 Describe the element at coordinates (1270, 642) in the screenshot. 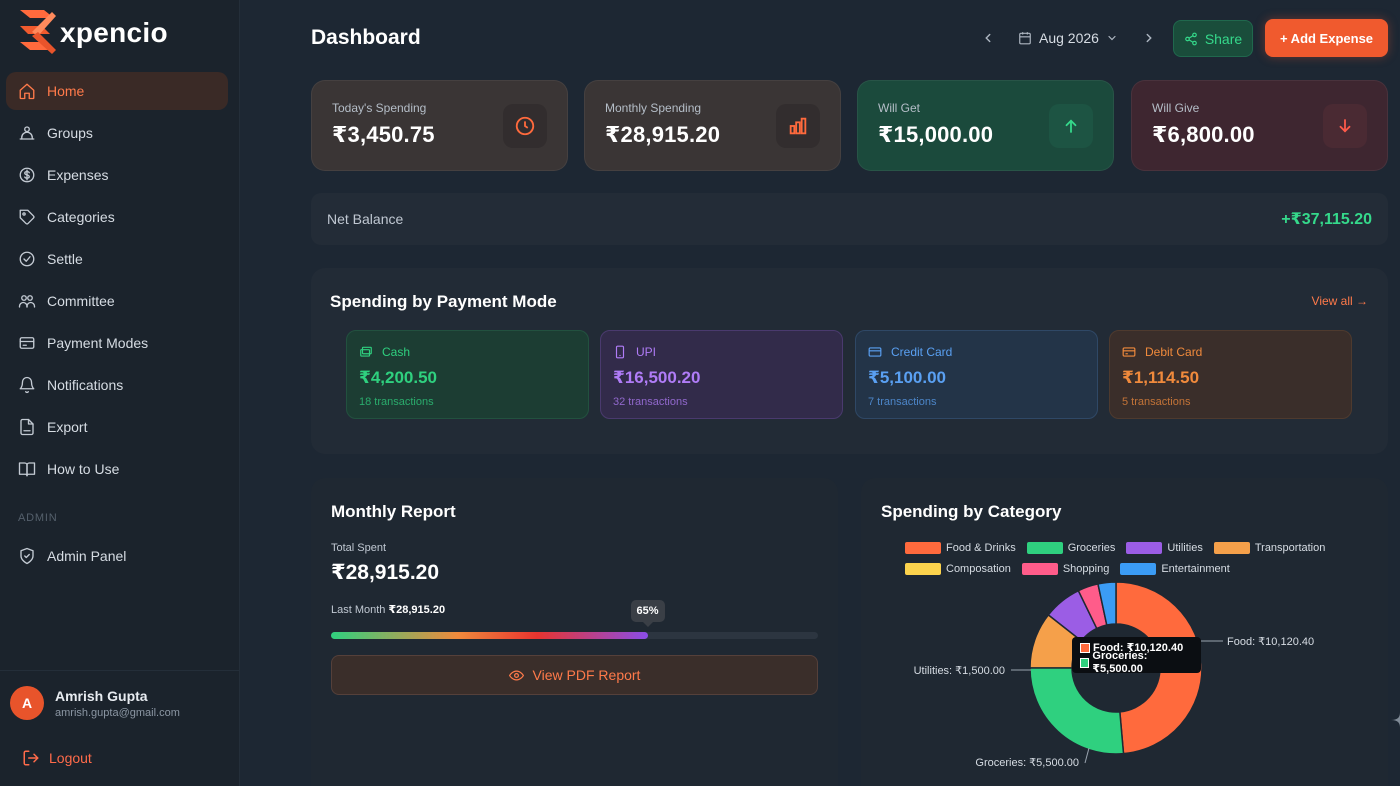

I see `slice-label: Food: ₹10,120.40` at that location.